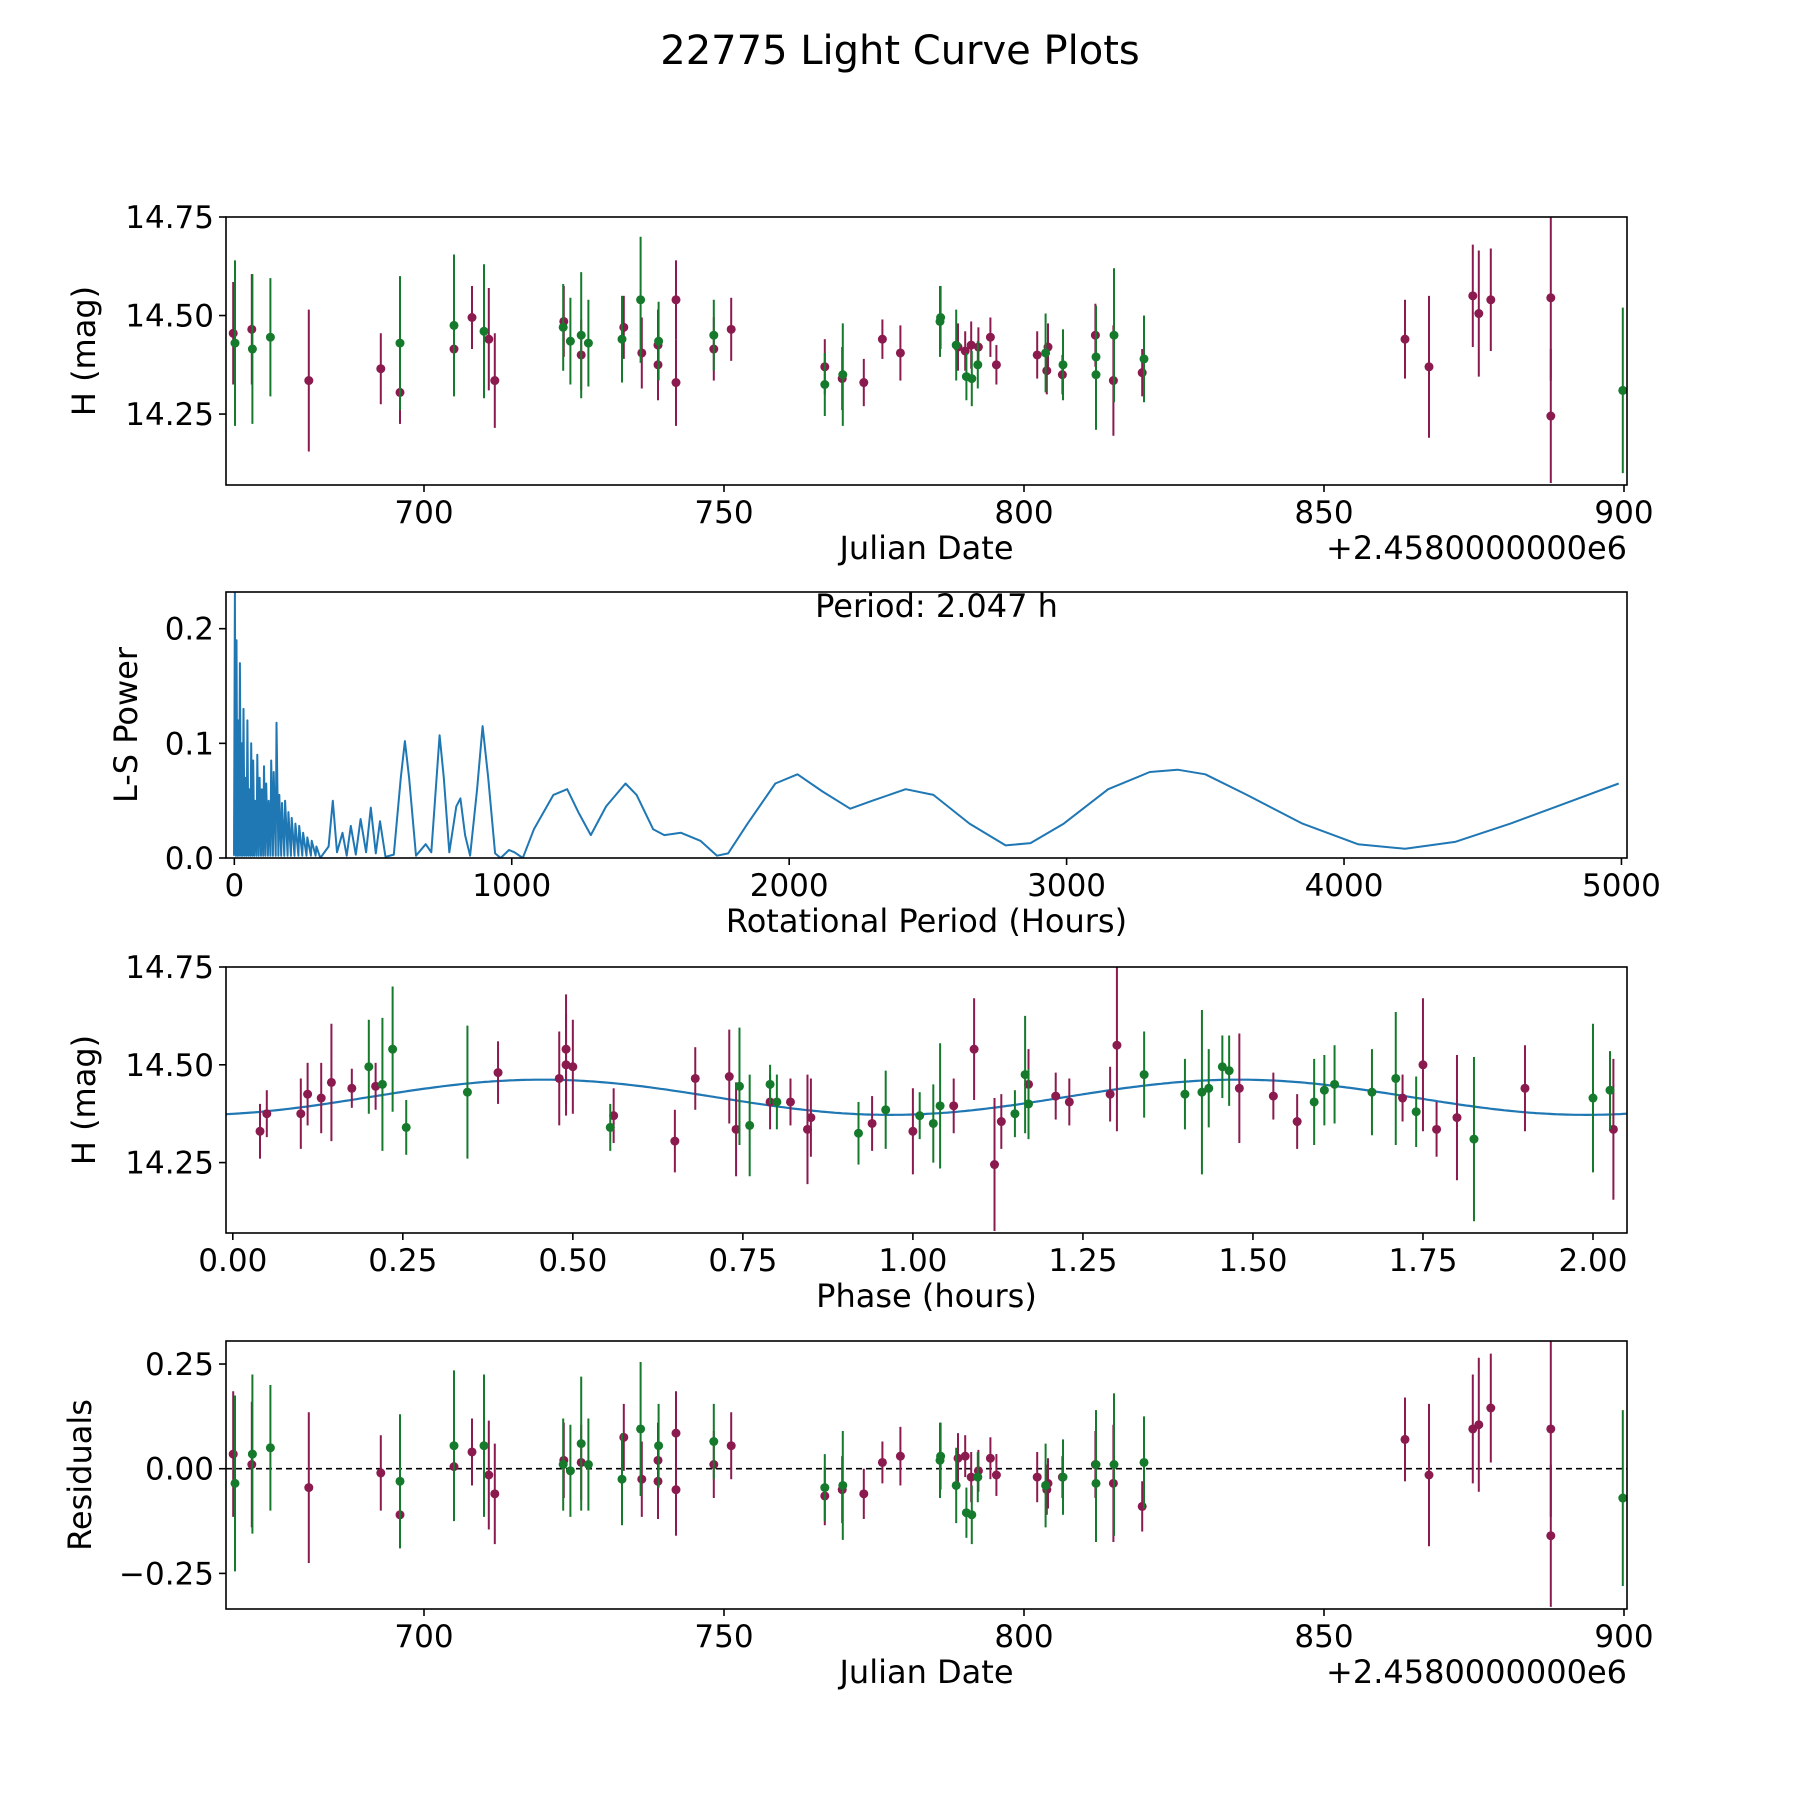 This screenshot has width=1800, height=1800. Describe the element at coordinates (926, 1474) in the screenshot. I see `residuals-plot-area` at that location.